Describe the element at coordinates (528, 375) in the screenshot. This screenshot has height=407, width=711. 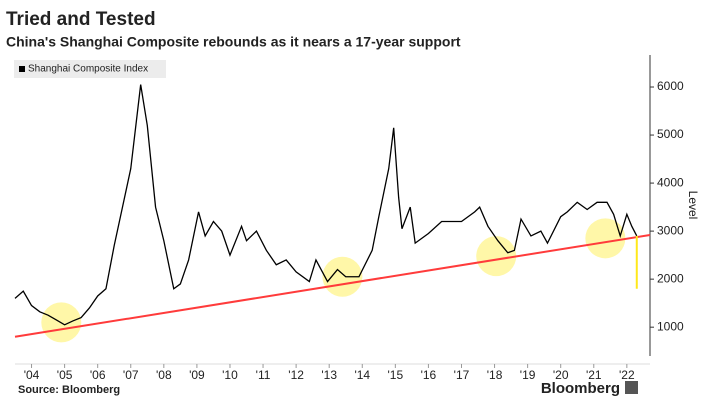
I see `x-tick-label: '19` at that location.